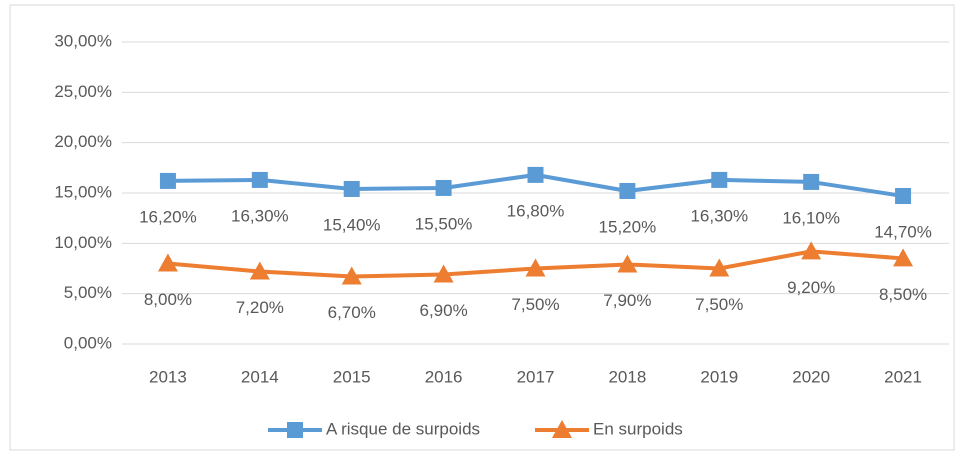 The image size is (963, 456). I want to click on y-tick-label: 5,00%, so click(88, 292).